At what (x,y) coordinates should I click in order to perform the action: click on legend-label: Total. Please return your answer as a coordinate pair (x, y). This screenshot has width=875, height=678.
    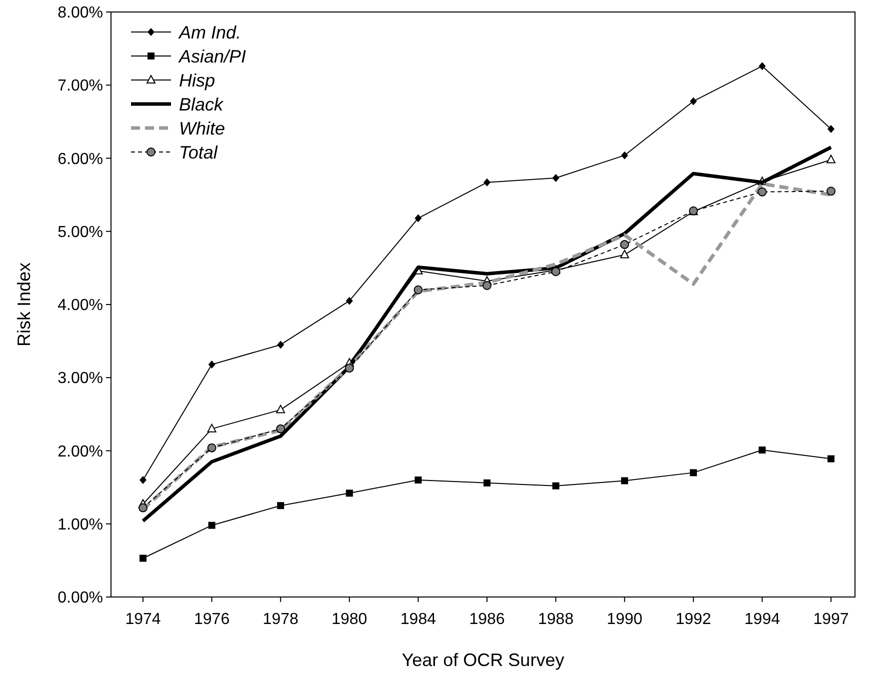
    Looking at the image, I should click on (198, 152).